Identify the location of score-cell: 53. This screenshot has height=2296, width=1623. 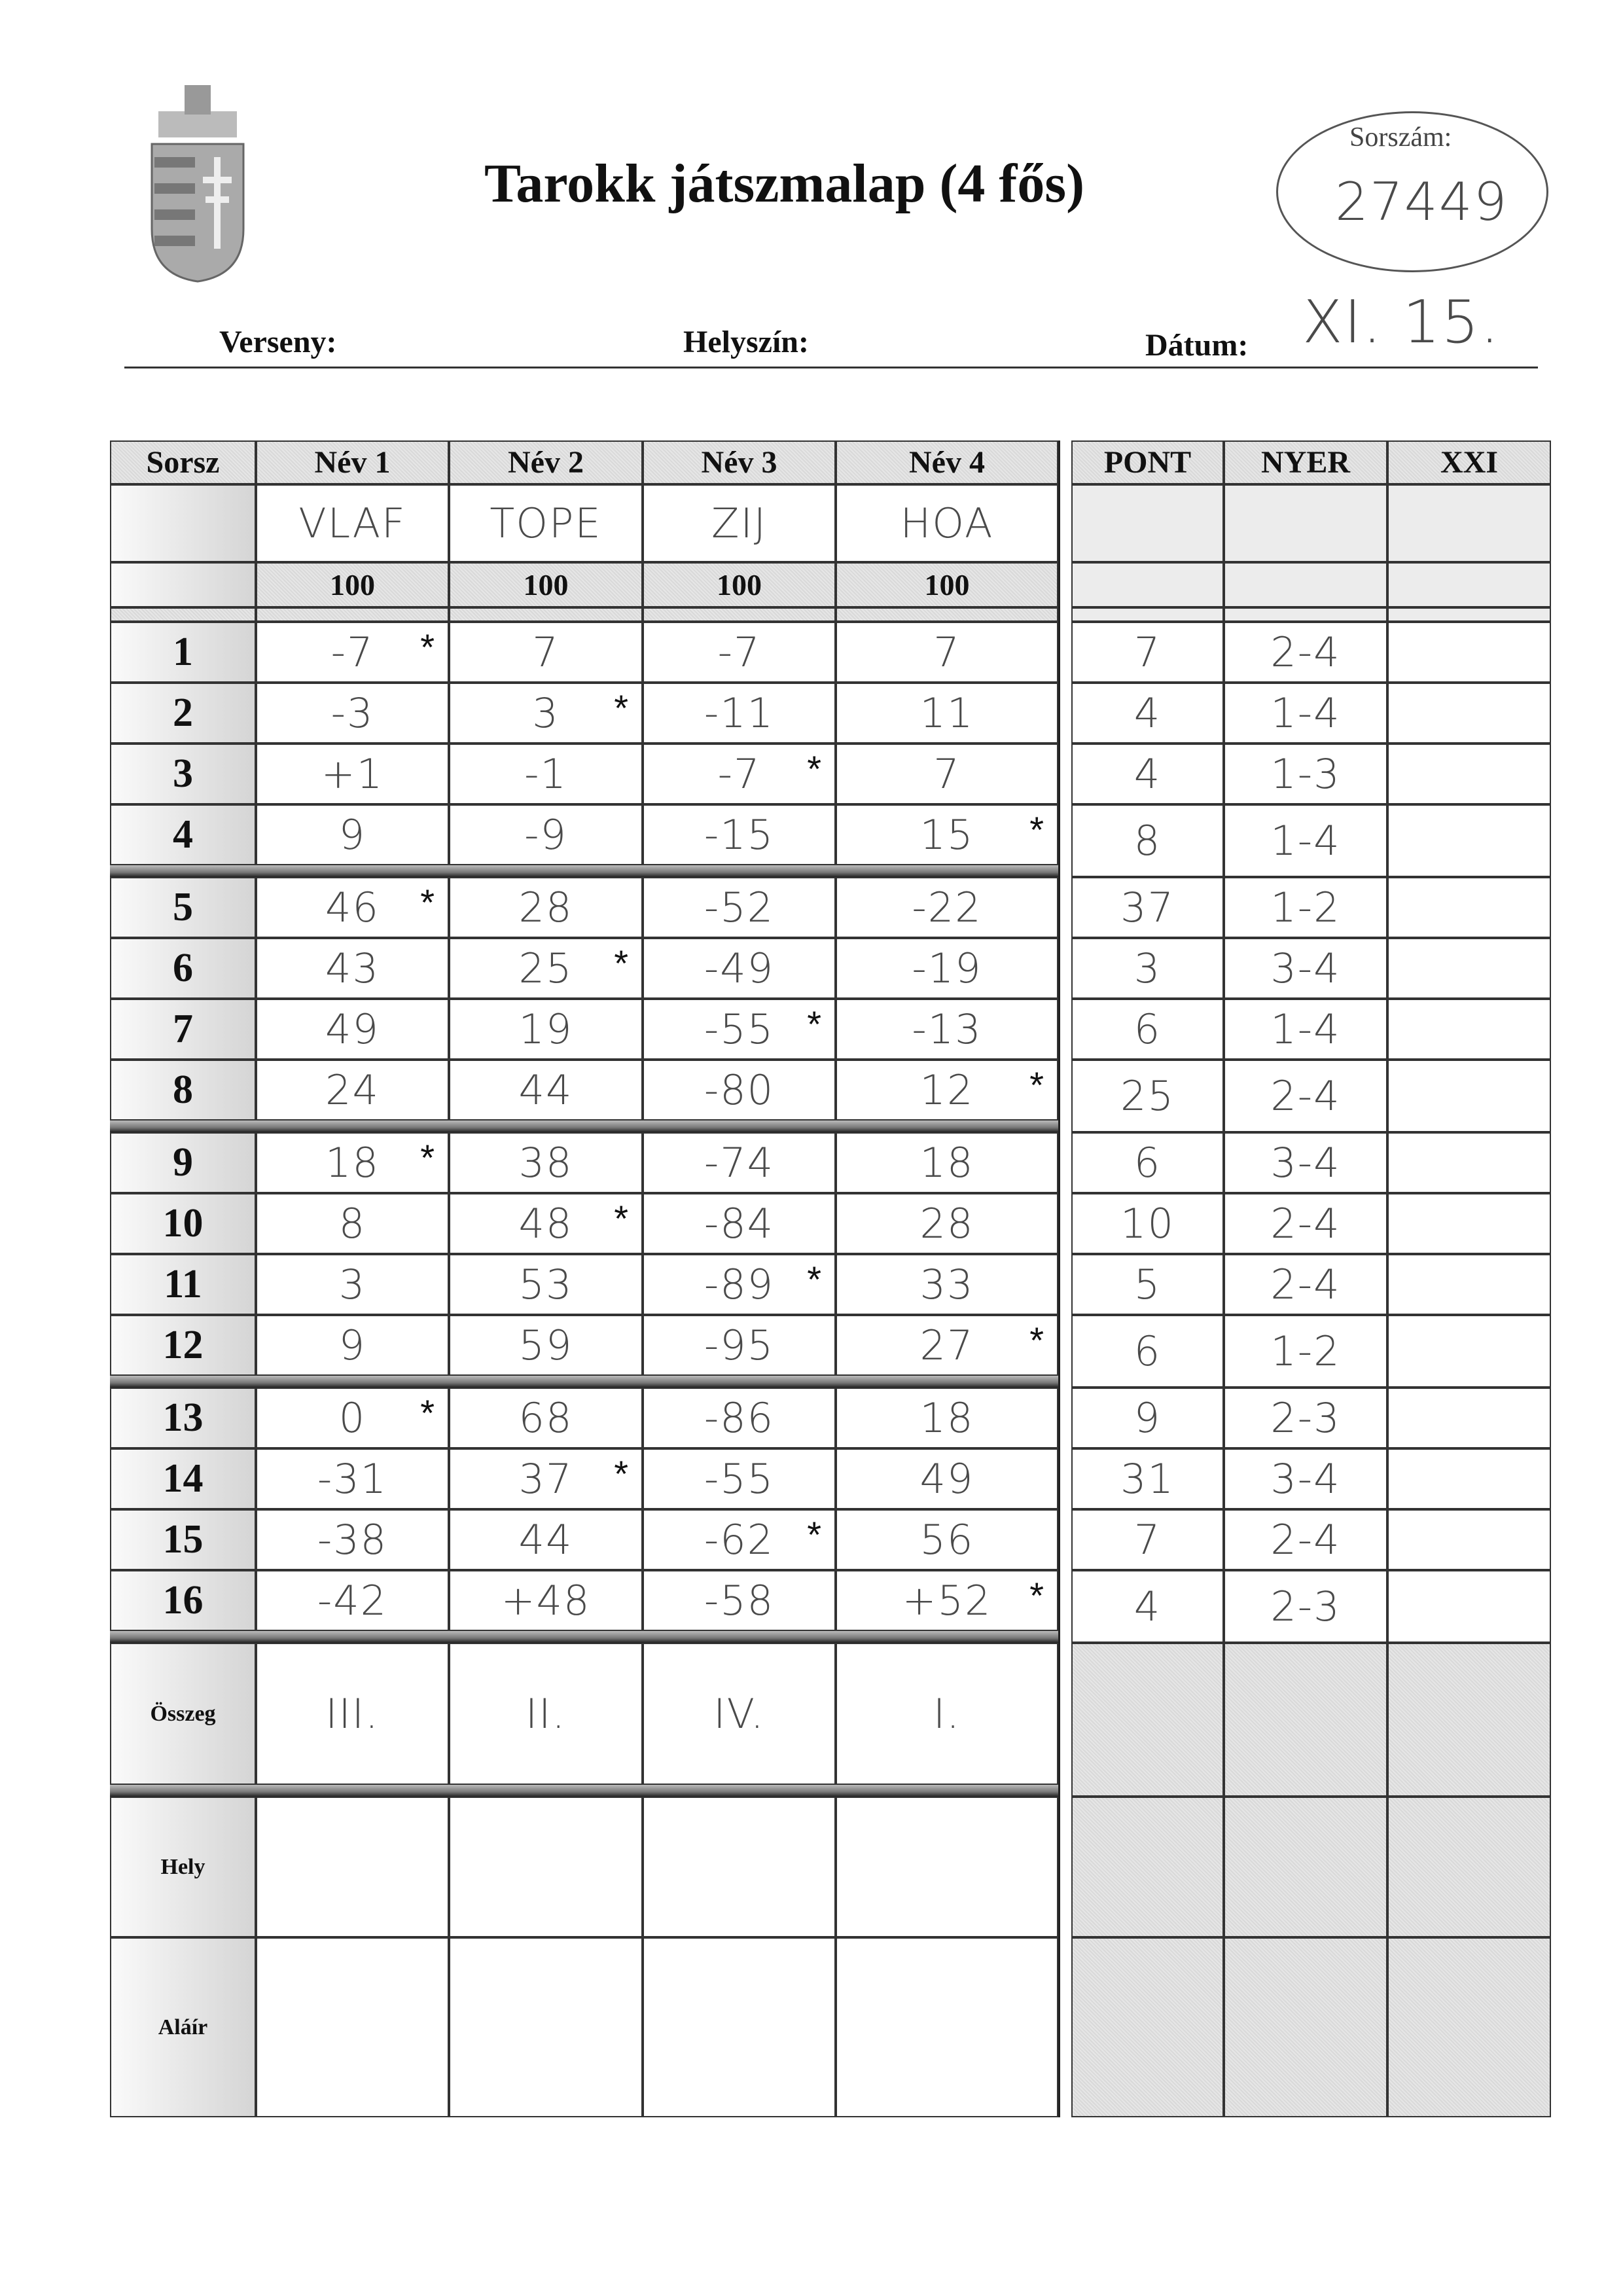
(546, 1284).